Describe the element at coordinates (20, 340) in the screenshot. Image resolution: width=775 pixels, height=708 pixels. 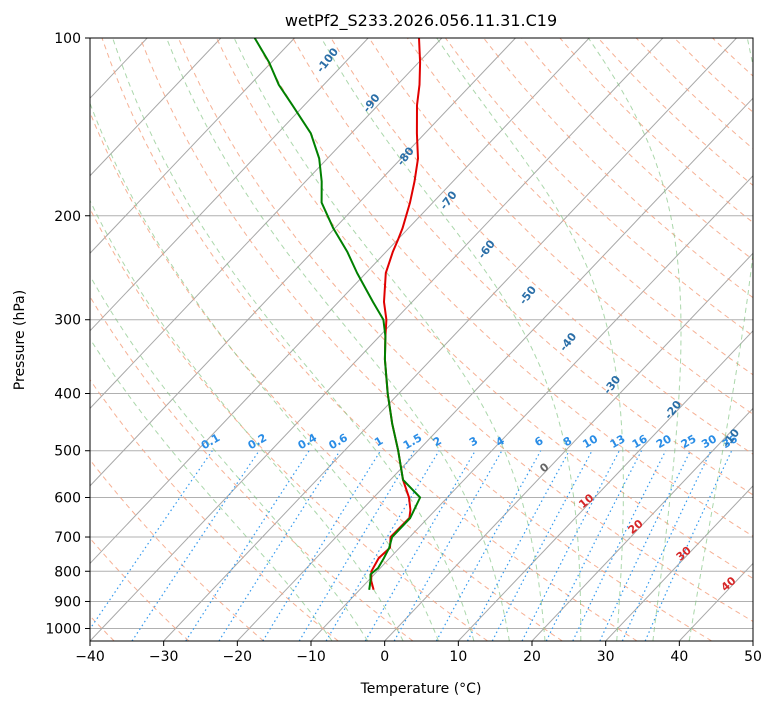
I see `y-axis-title: Pressure (hPa)` at that location.